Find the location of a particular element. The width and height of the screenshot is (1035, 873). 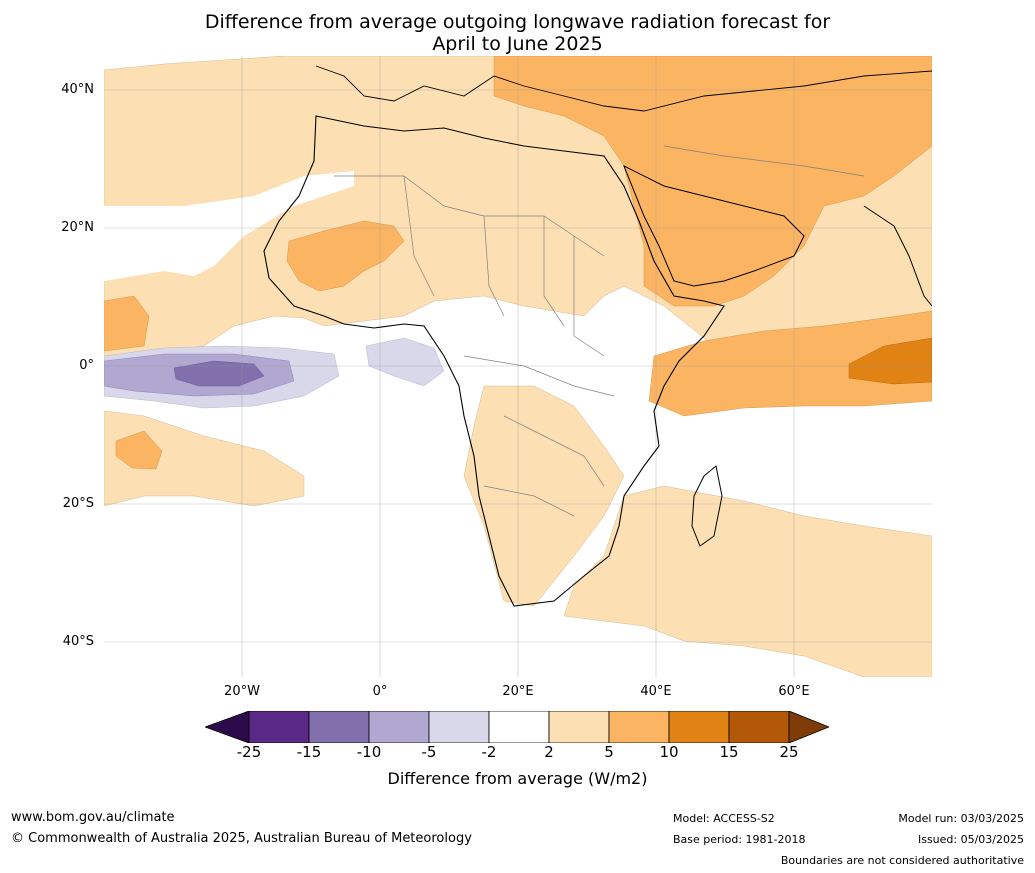

colorbar-tick-minus10: -10 is located at coordinates (369, 752).